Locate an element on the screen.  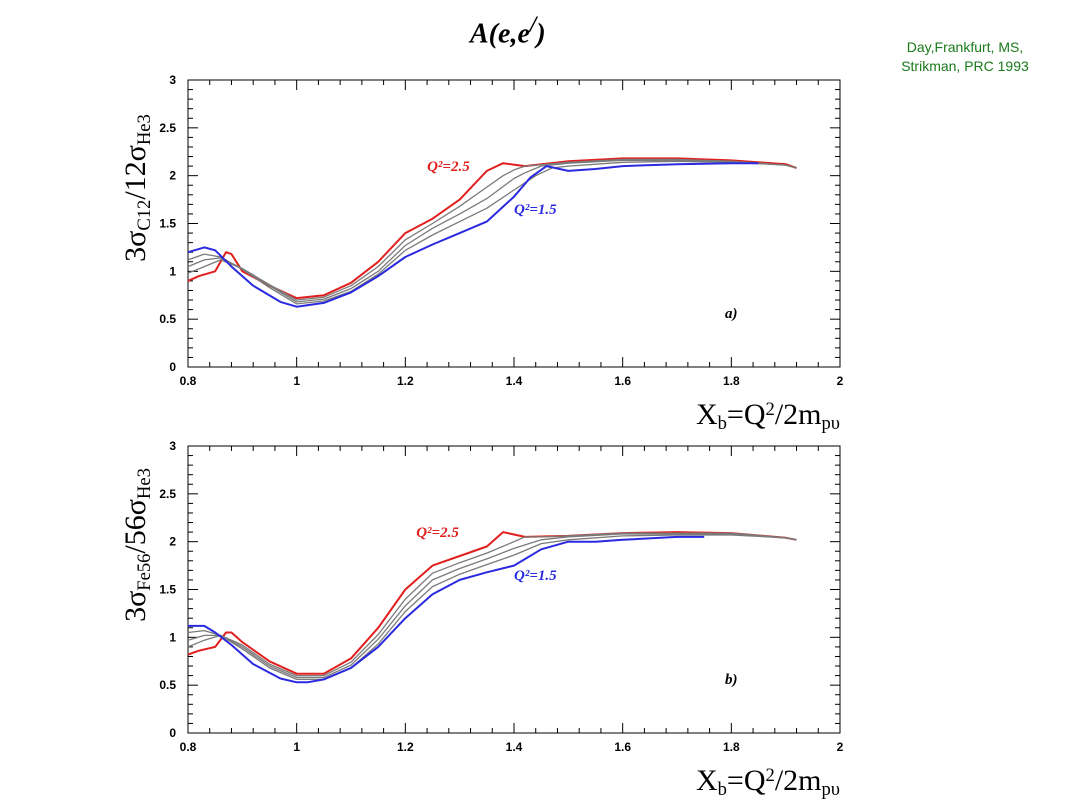
y-axis-label: 3σC12/12σHe3 is located at coordinates (137, 188).